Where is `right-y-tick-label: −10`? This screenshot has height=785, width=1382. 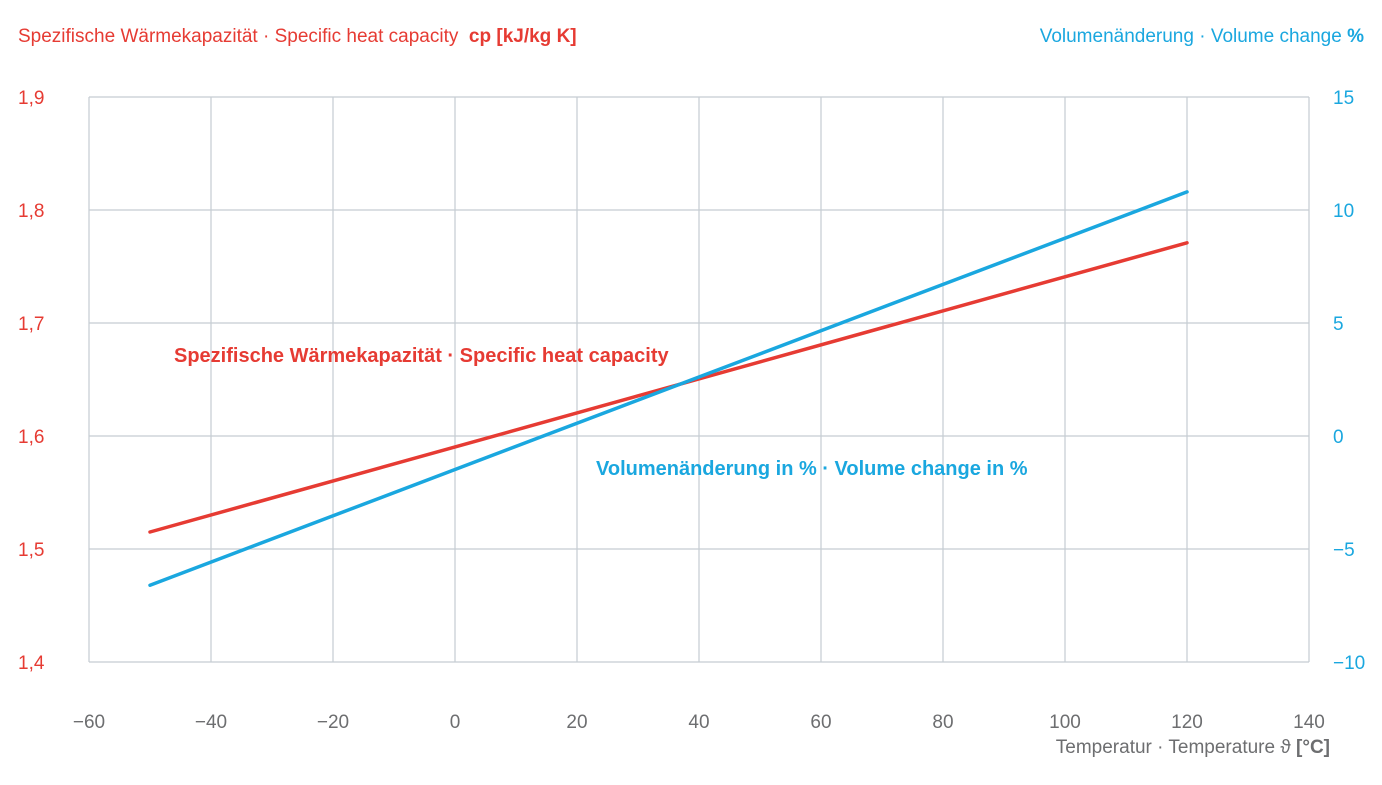 right-y-tick-label: −10 is located at coordinates (1349, 663).